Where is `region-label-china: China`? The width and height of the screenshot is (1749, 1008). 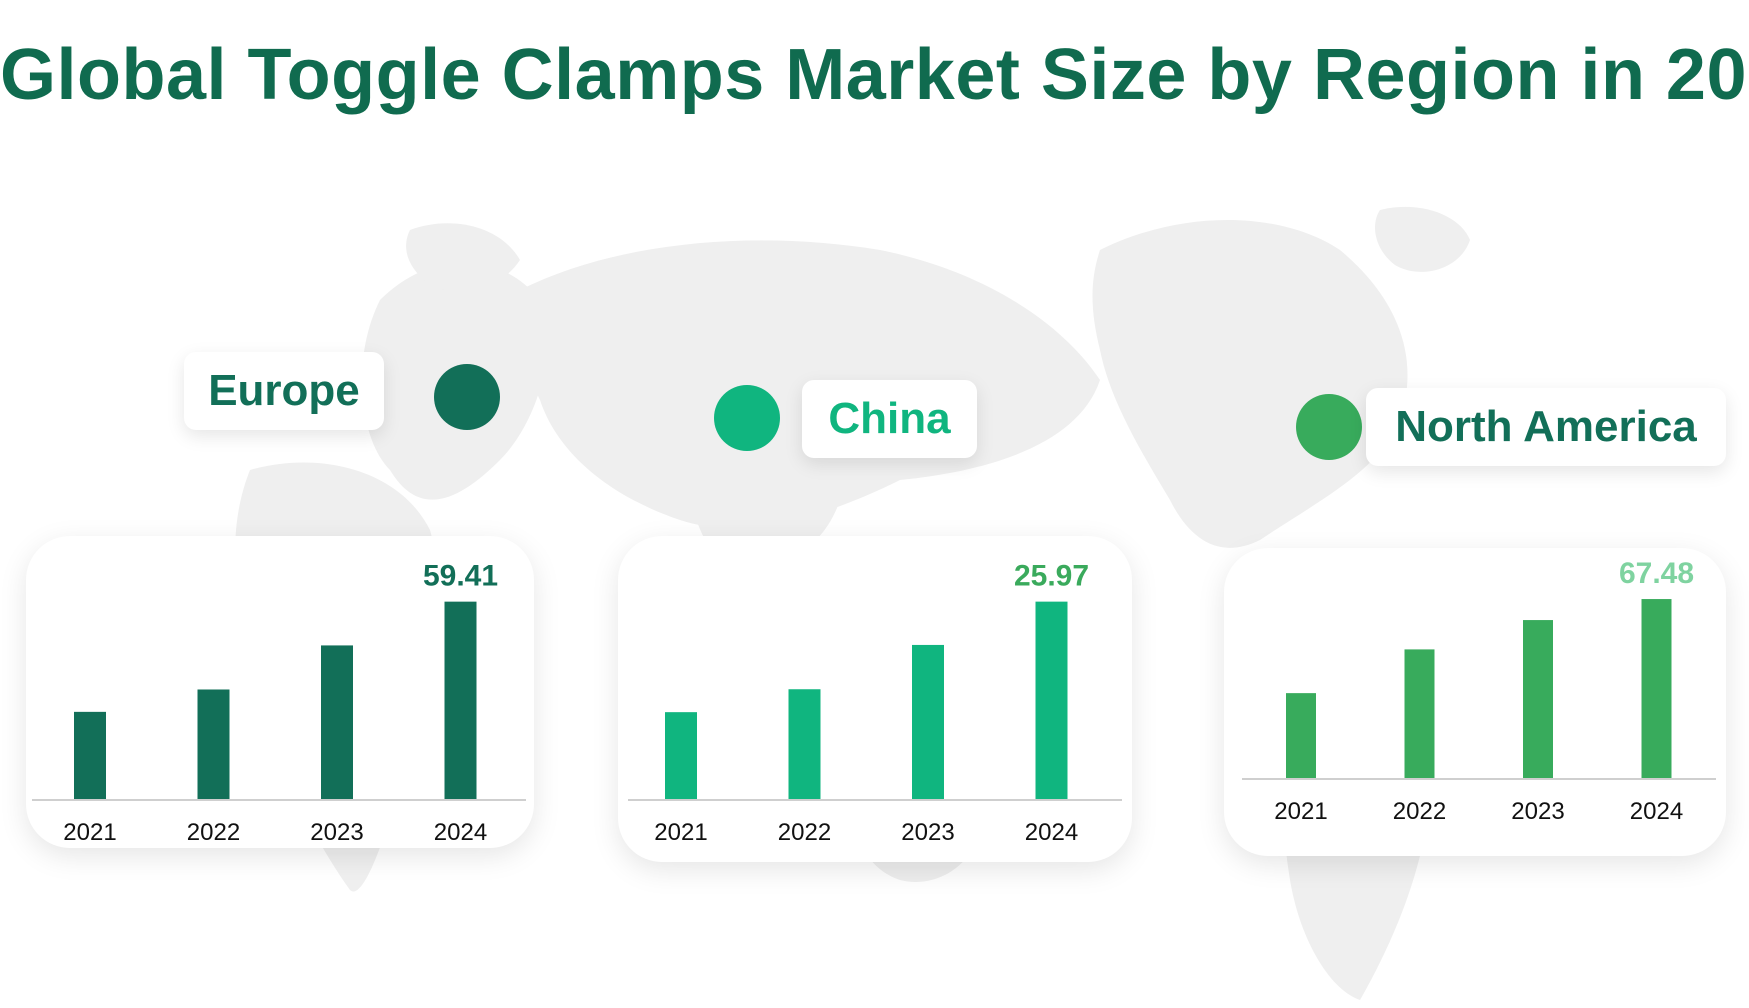 region-label-china: China is located at coordinates (889, 419).